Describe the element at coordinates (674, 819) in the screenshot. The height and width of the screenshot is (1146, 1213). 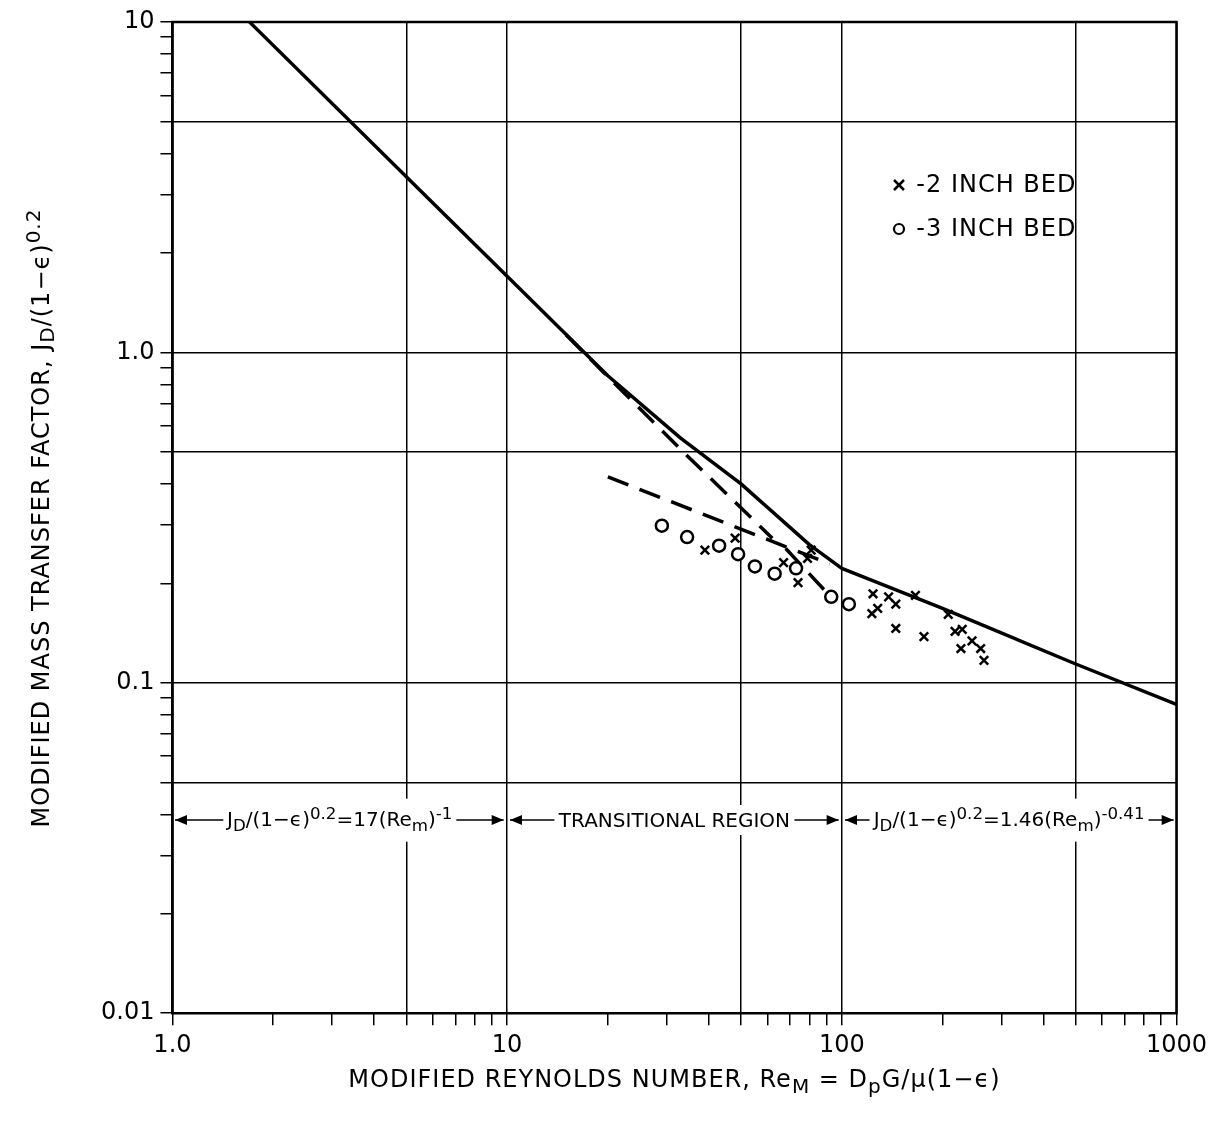
I see `annotation: TRANSITIONAL REGION` at that location.